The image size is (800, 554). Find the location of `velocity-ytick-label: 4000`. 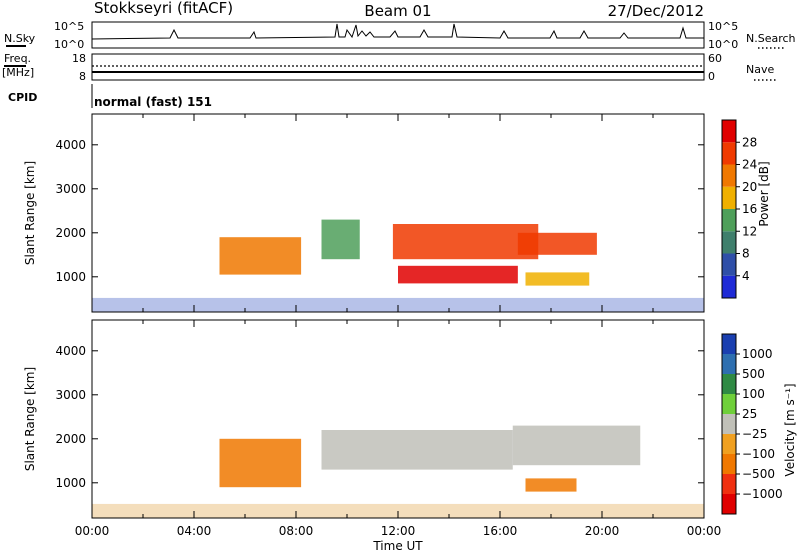

velocity-ytick-label: 4000 is located at coordinates (70, 351).